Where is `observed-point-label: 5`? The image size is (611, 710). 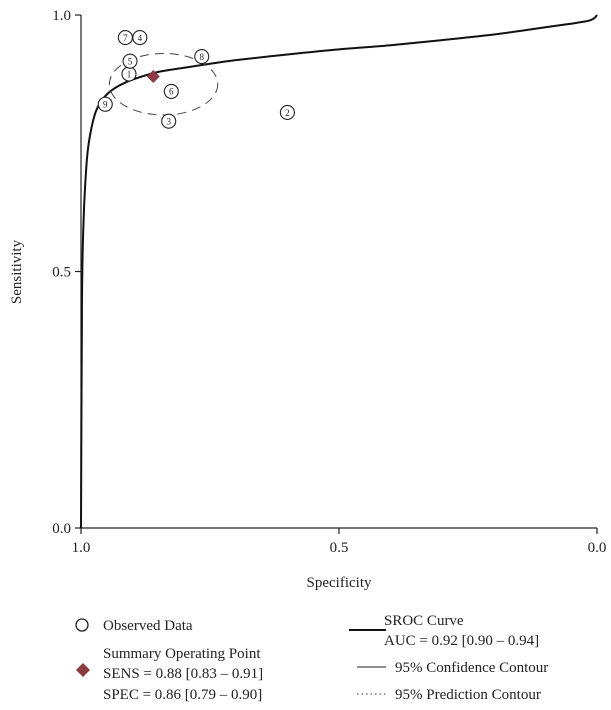
observed-point-label: 5 is located at coordinates (130, 61).